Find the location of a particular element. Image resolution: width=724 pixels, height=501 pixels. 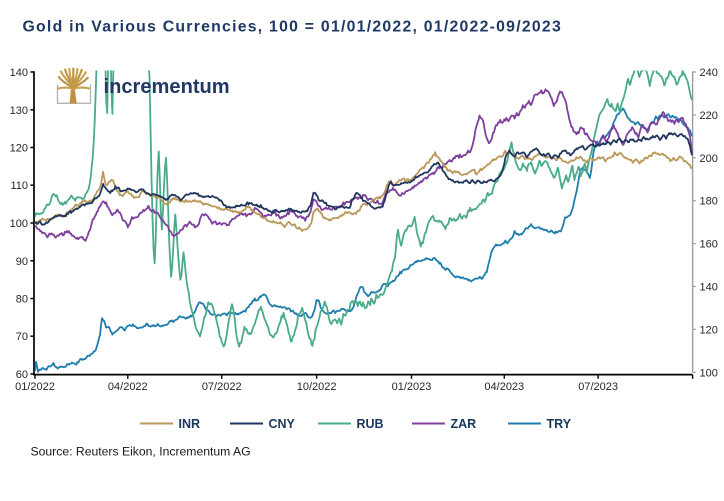

svg-text: INR is located at coordinates (190, 424).